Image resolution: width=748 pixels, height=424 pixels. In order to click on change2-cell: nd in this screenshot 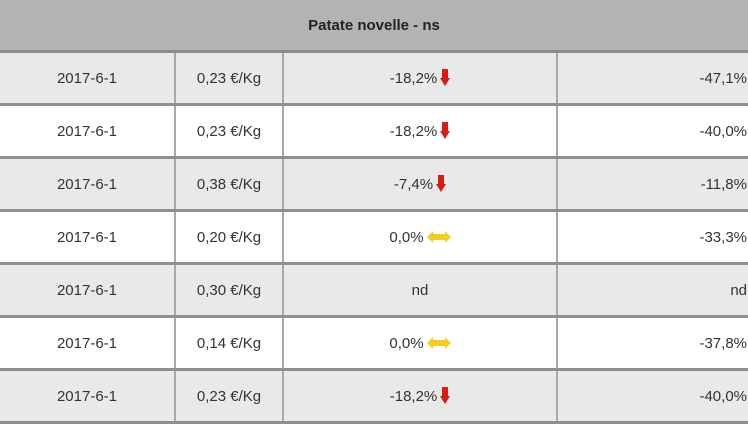, I will do `click(653, 290)`.